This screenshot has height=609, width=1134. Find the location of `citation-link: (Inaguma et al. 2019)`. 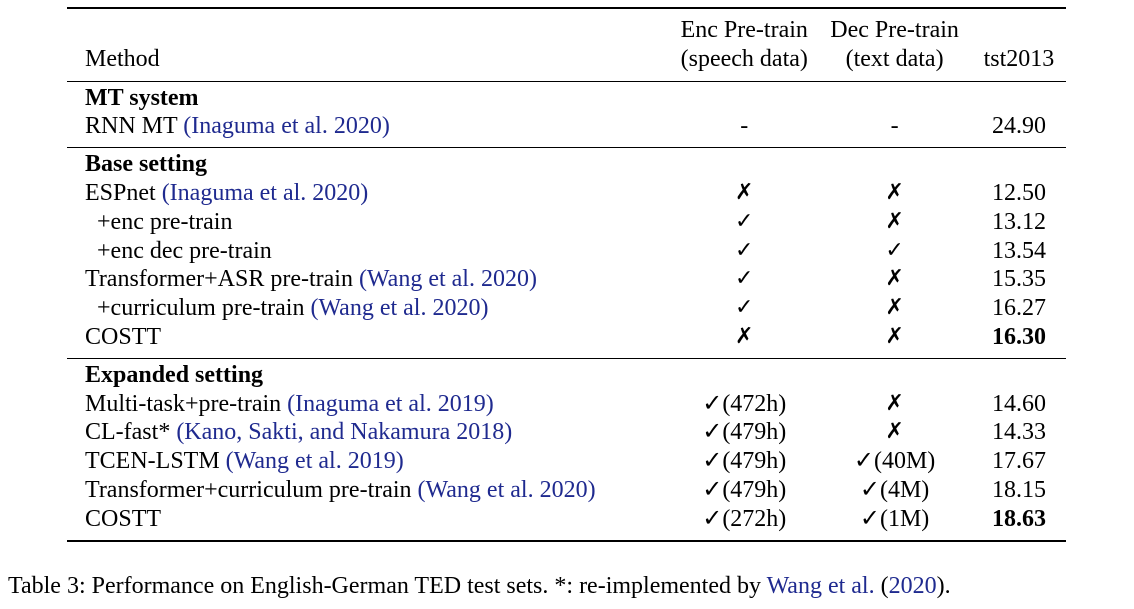

citation-link: (Inaguma et al. 2019) is located at coordinates (390, 403).